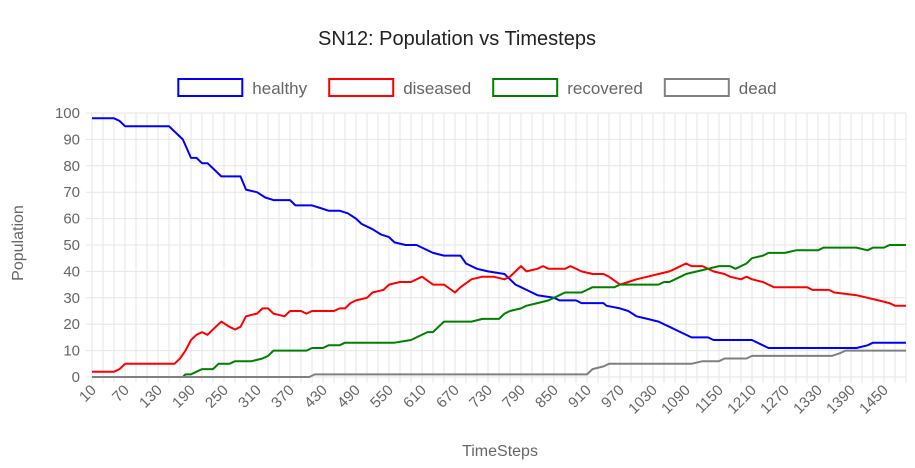  I want to click on y-tick-label: 0, so click(76, 377).